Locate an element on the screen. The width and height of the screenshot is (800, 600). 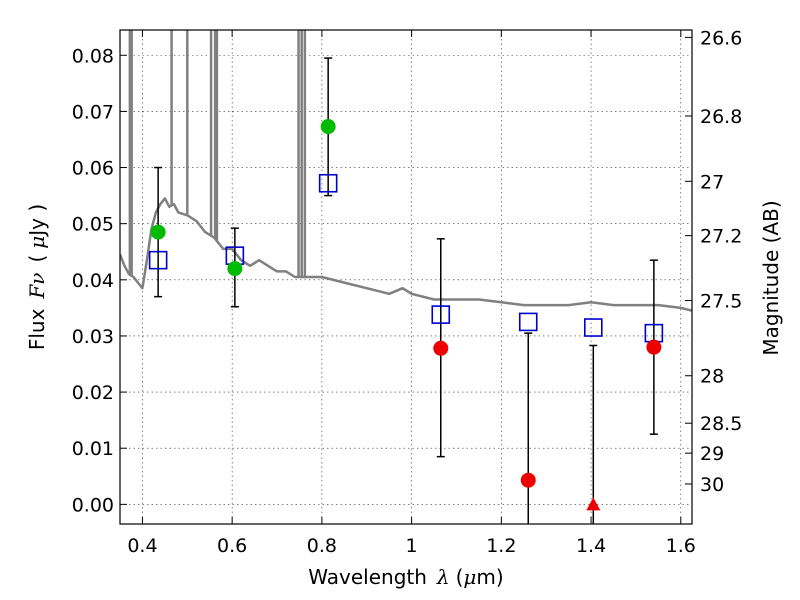
x-axis-label: Wavelength λ (μm) is located at coordinates (405, 577).